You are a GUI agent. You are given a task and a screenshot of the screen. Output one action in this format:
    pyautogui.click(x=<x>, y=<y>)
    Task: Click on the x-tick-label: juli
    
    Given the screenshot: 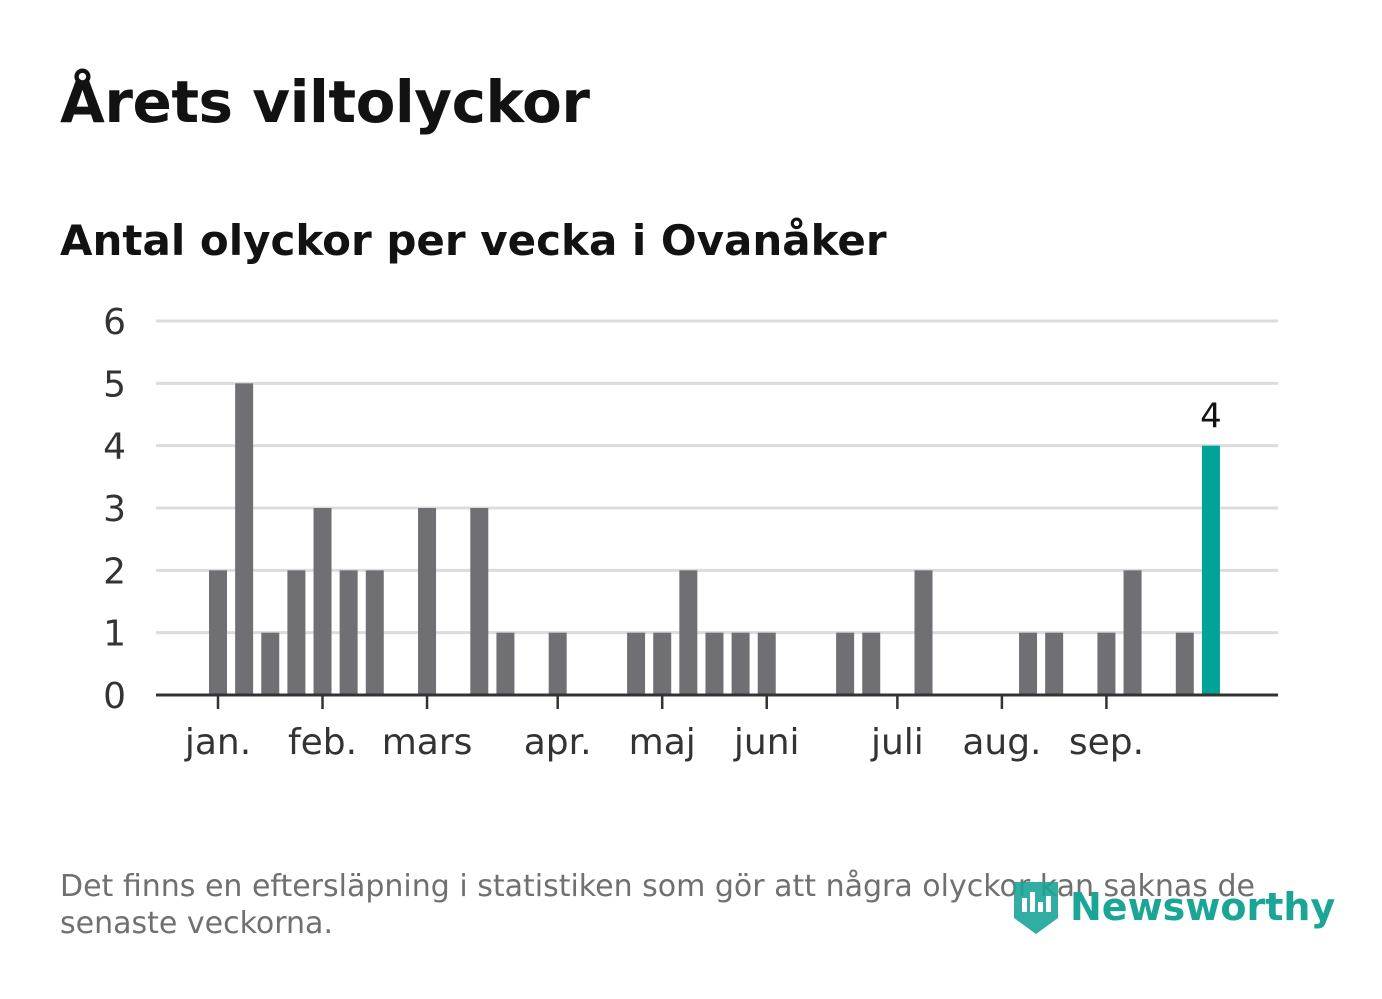 What is the action you would take?
    pyautogui.click(x=897, y=742)
    